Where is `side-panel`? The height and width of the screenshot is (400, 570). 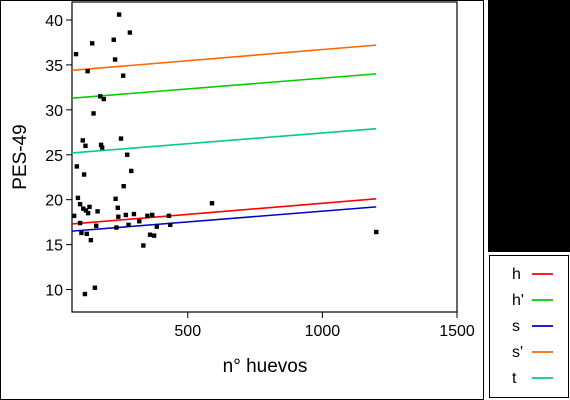
side-panel is located at coordinates (529, 126).